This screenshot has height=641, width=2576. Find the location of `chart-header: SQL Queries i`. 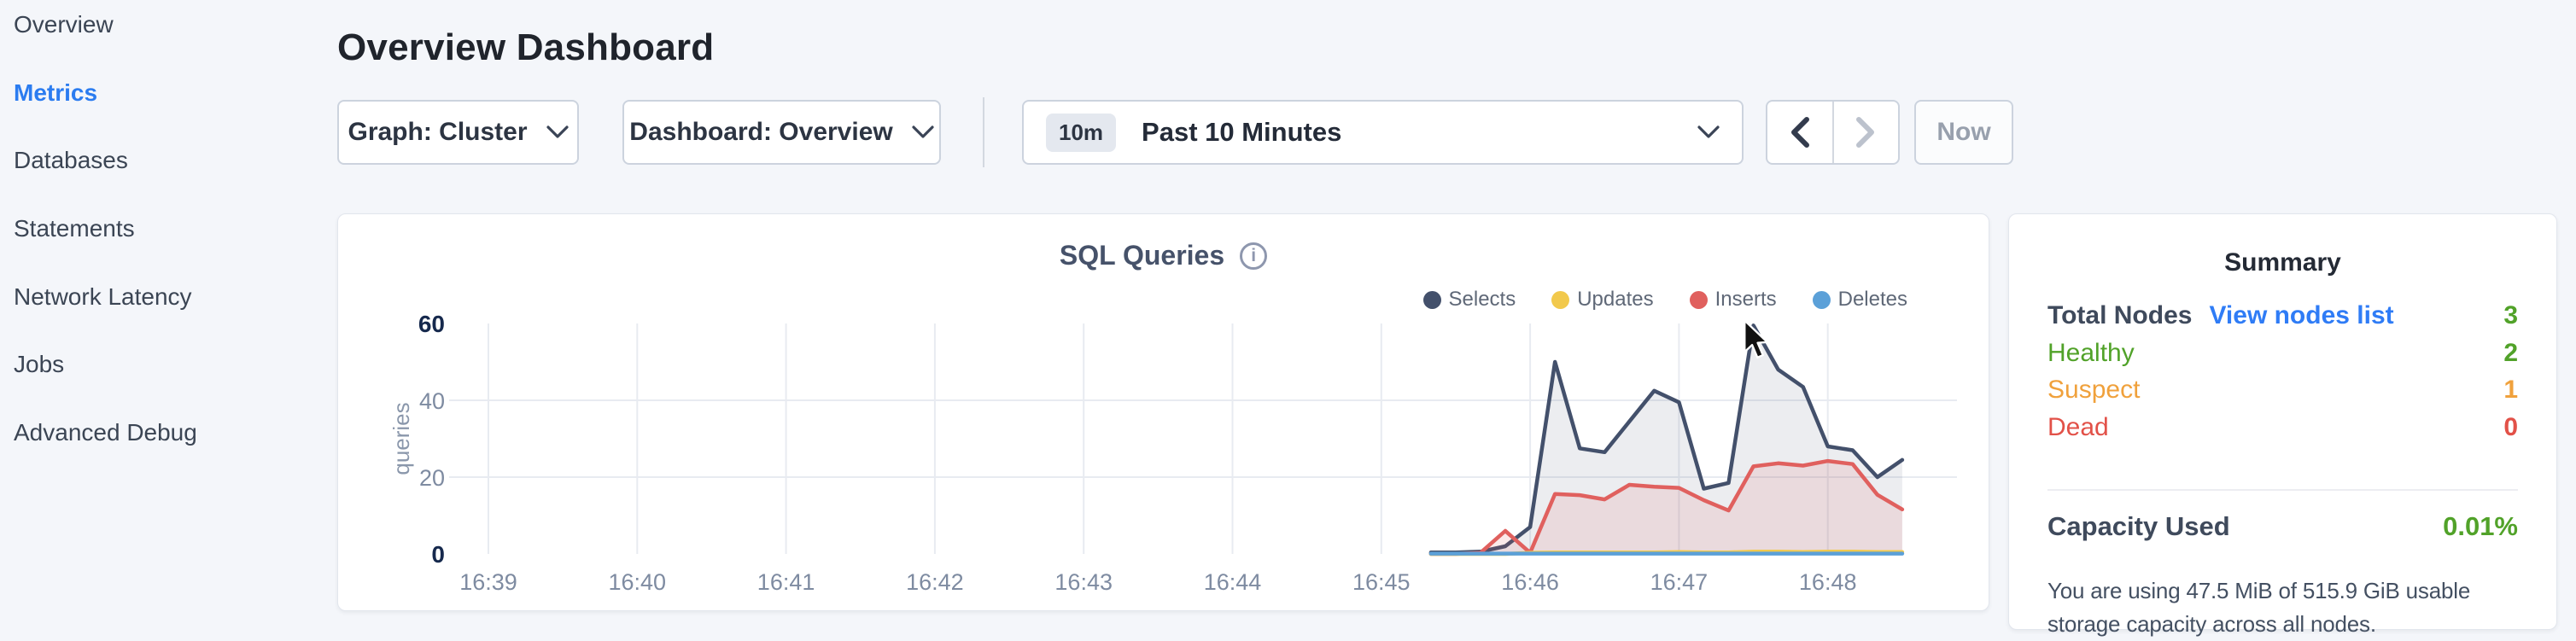

chart-header: SQL Queries i is located at coordinates (1163, 255).